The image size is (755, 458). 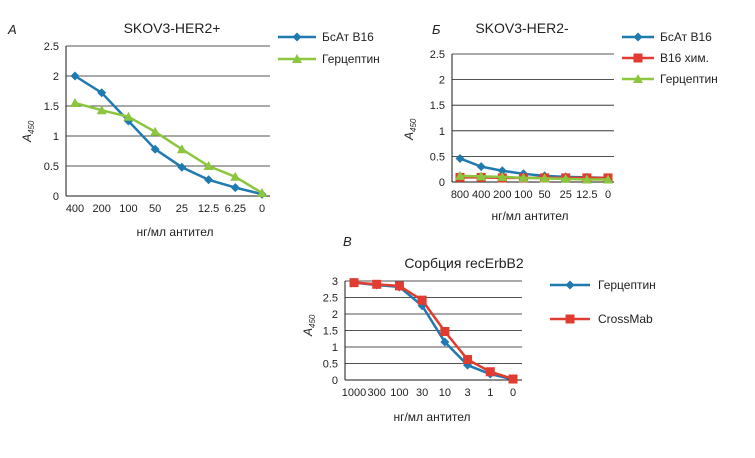 I want to click on x-tick-label: 1, so click(x=490, y=393).